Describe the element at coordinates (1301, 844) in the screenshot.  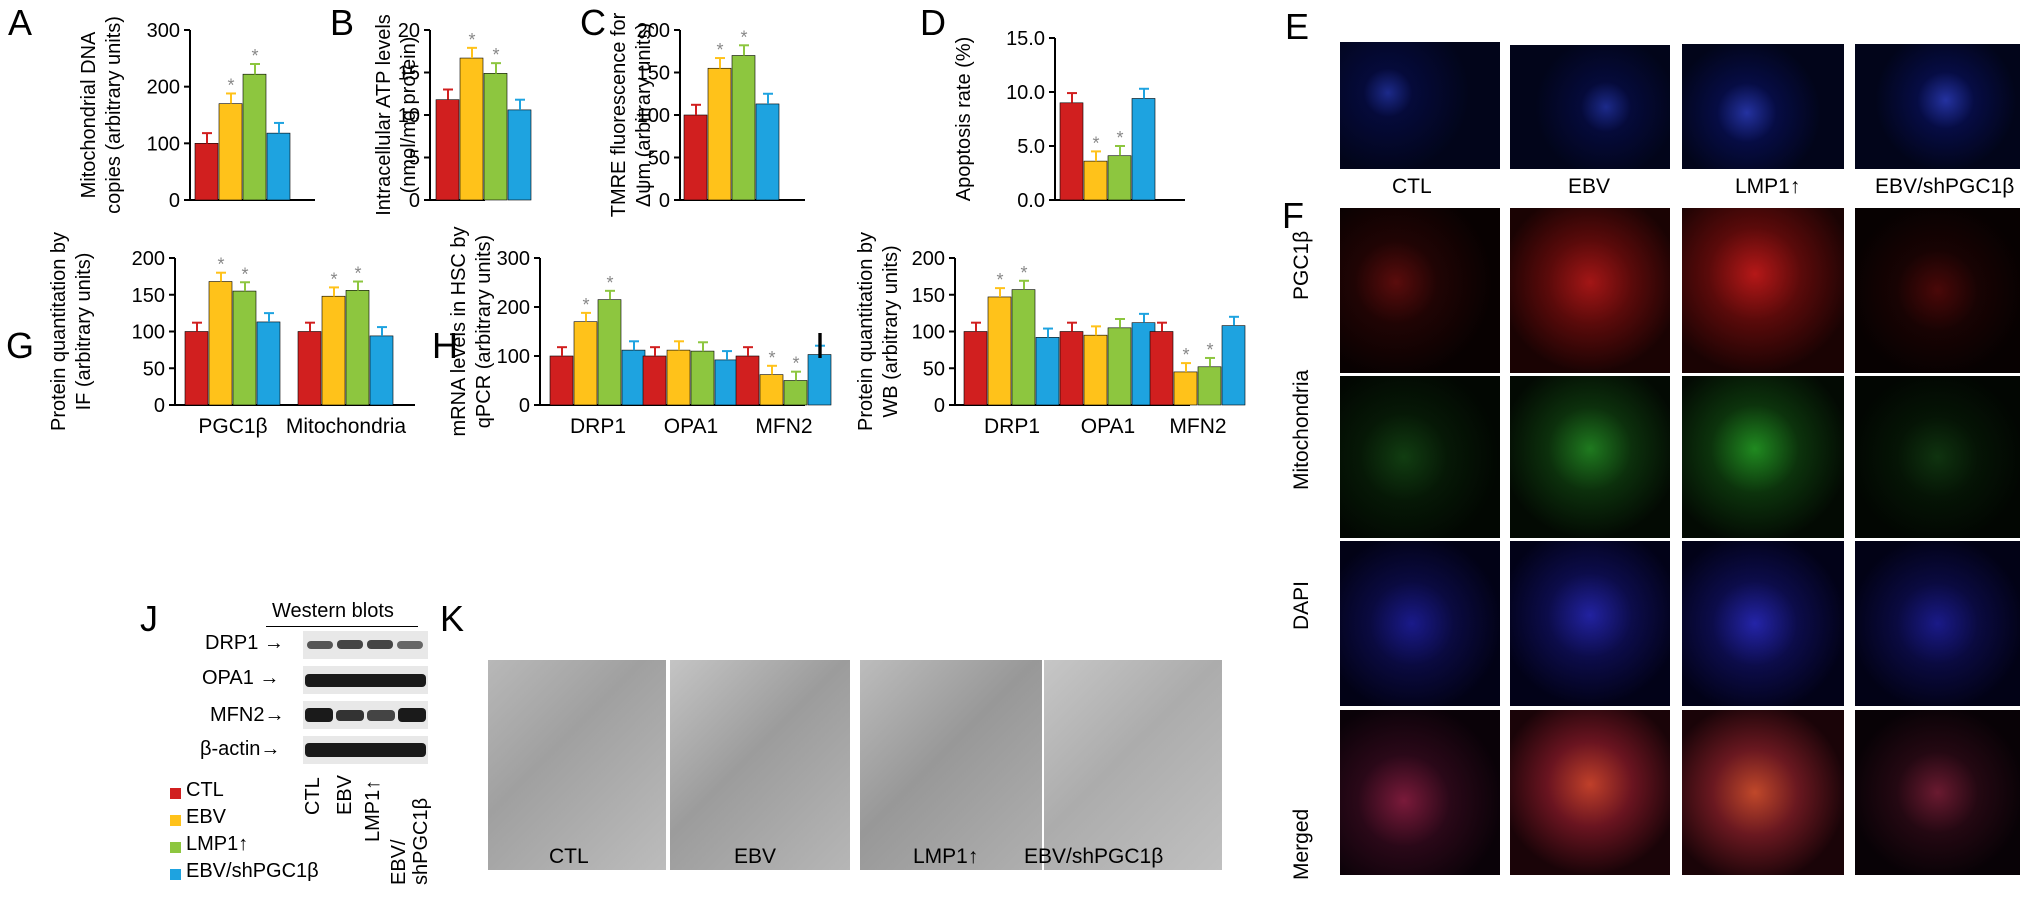
I see `panel-f-row-label-merged: Merged` at that location.